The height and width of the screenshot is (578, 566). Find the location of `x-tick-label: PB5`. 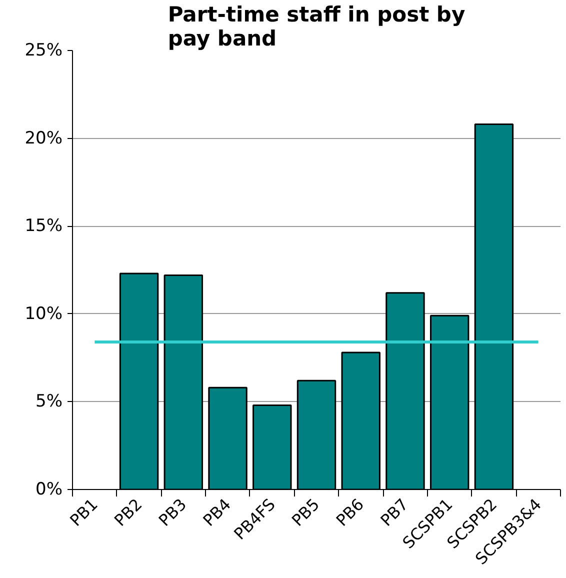

x-tick-label: PB5 is located at coordinates (306, 512).